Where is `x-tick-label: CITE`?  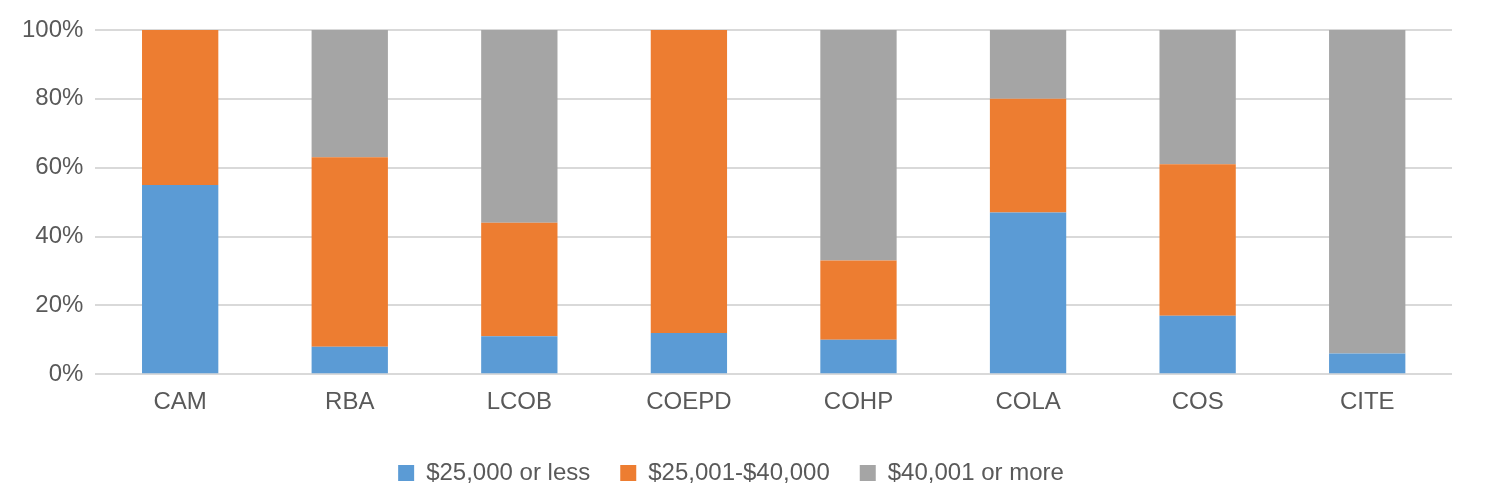
x-tick-label: CITE is located at coordinates (1367, 401).